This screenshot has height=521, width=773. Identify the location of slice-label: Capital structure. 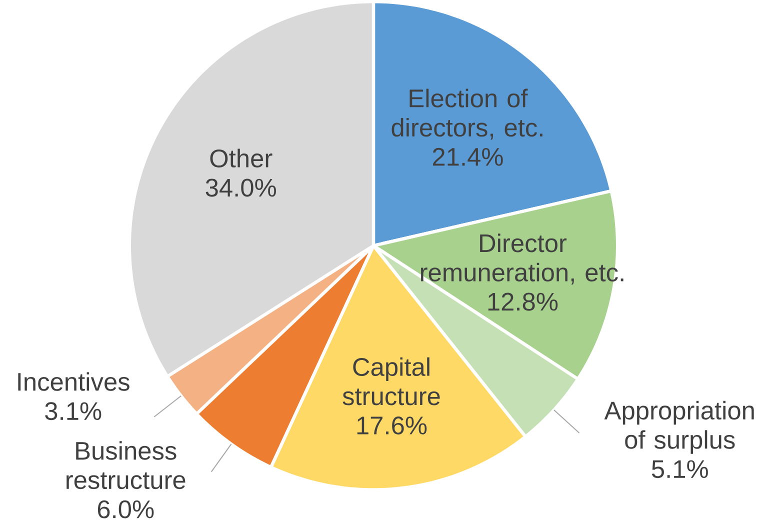
(391, 381).